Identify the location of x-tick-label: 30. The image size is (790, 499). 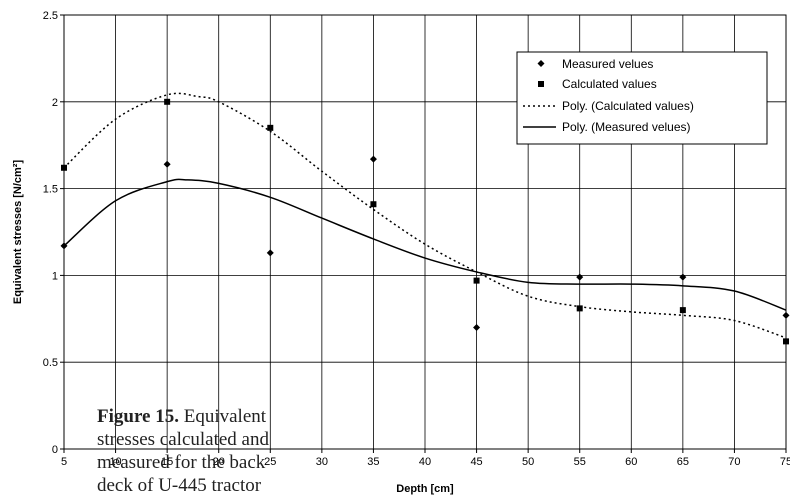
(322, 462).